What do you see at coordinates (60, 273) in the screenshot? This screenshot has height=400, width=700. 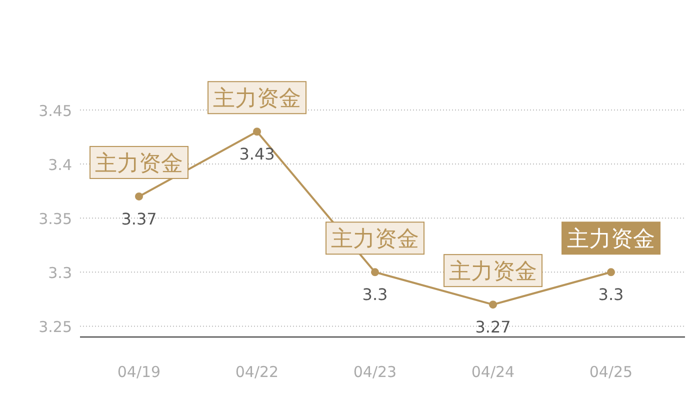 I see `y-tick-label: 3.3` at bounding box center [60, 273].